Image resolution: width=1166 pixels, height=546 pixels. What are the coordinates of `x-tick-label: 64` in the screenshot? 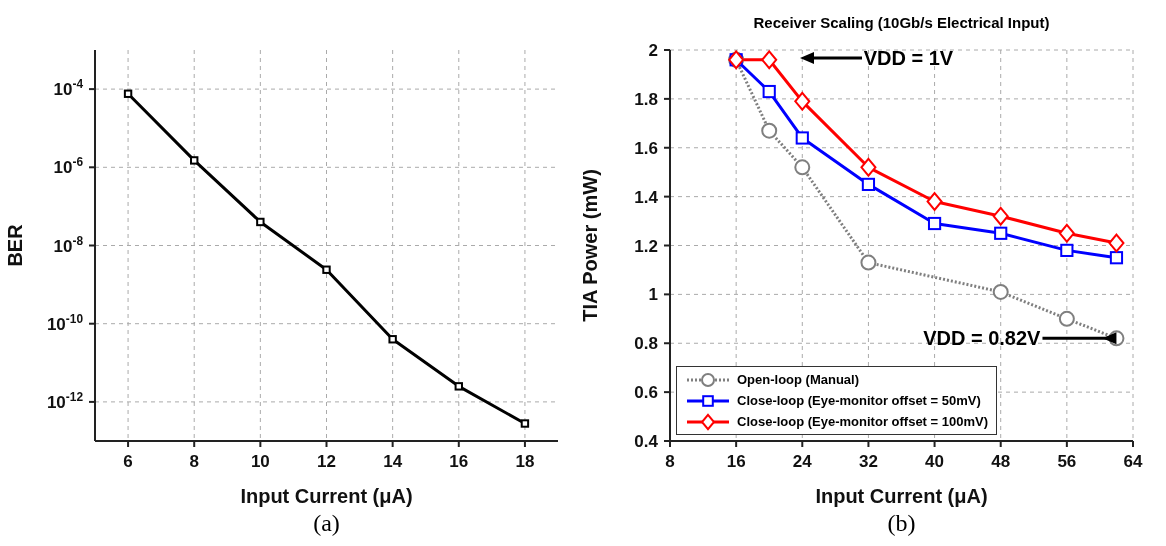 It's located at (1133, 461).